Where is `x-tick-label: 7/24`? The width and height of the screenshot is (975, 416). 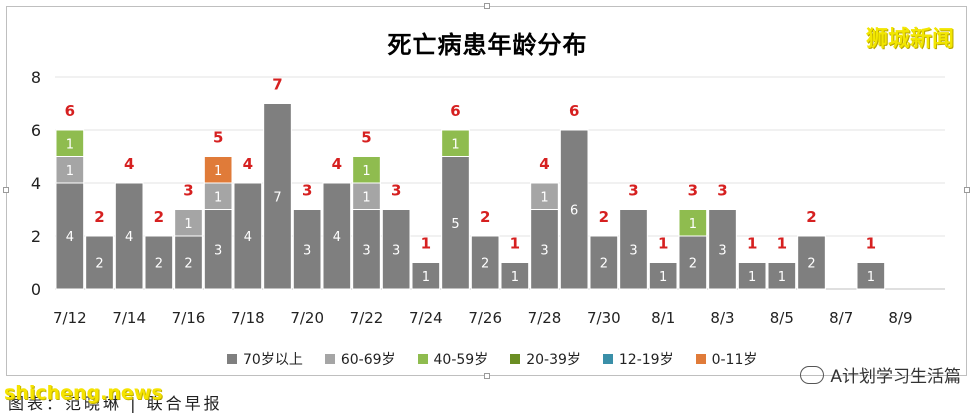 x-tick-label: 7/24 is located at coordinates (426, 318).